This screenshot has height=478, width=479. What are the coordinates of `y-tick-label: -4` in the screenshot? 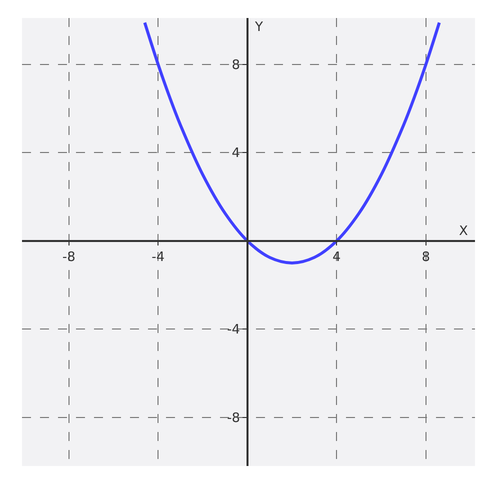 It's located at (233, 330).